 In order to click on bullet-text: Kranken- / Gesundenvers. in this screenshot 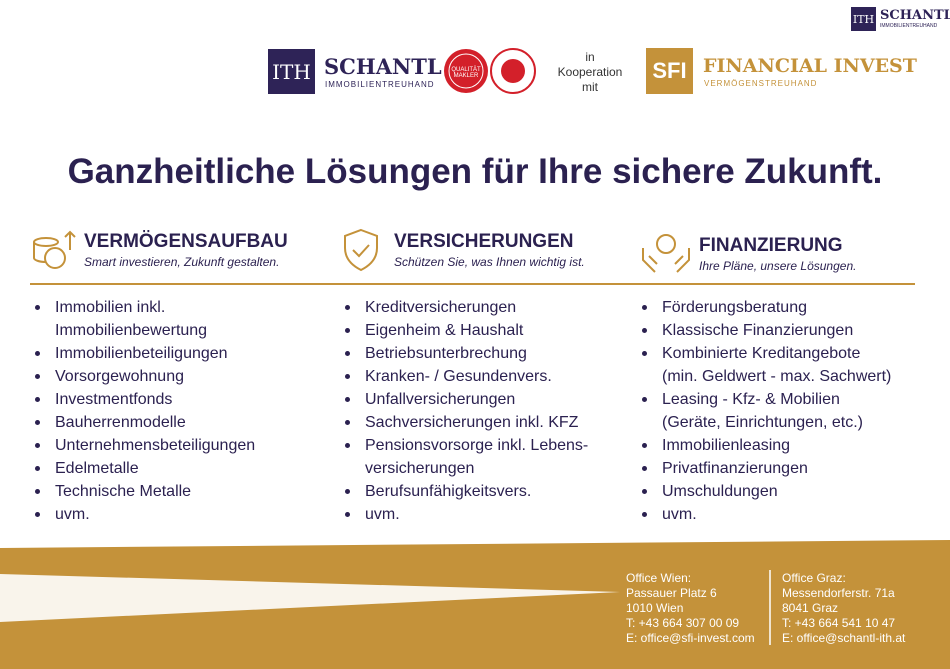, I will do `click(458, 376)`.